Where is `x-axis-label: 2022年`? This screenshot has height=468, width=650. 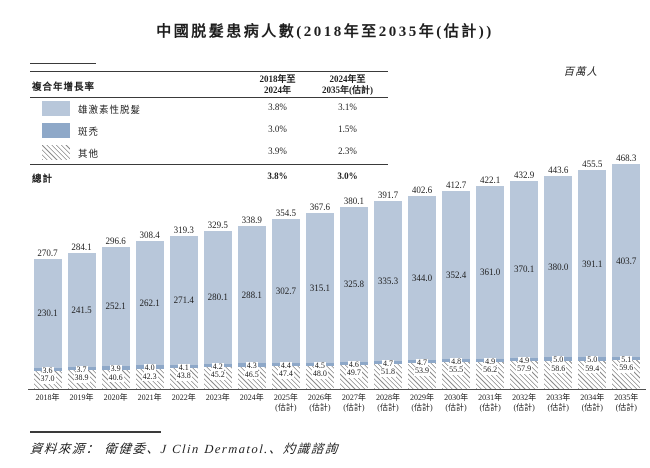 x-axis-label: 2022年 is located at coordinates (183, 397).